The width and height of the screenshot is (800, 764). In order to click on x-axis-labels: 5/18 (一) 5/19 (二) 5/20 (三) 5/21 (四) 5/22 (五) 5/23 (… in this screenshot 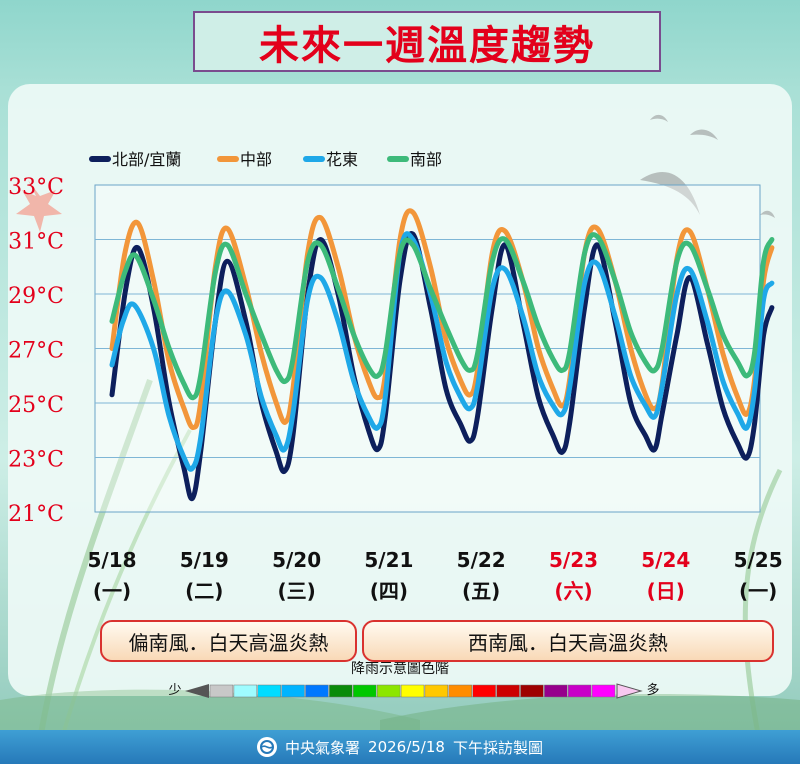, I will do `click(434, 575)`.